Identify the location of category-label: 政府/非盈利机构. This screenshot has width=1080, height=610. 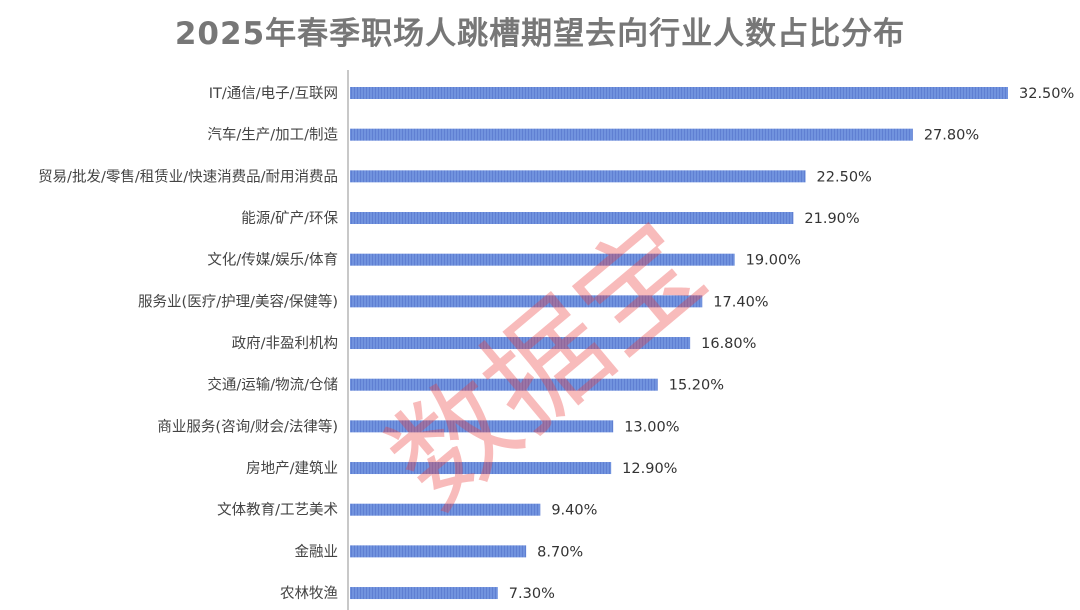
(285, 343).